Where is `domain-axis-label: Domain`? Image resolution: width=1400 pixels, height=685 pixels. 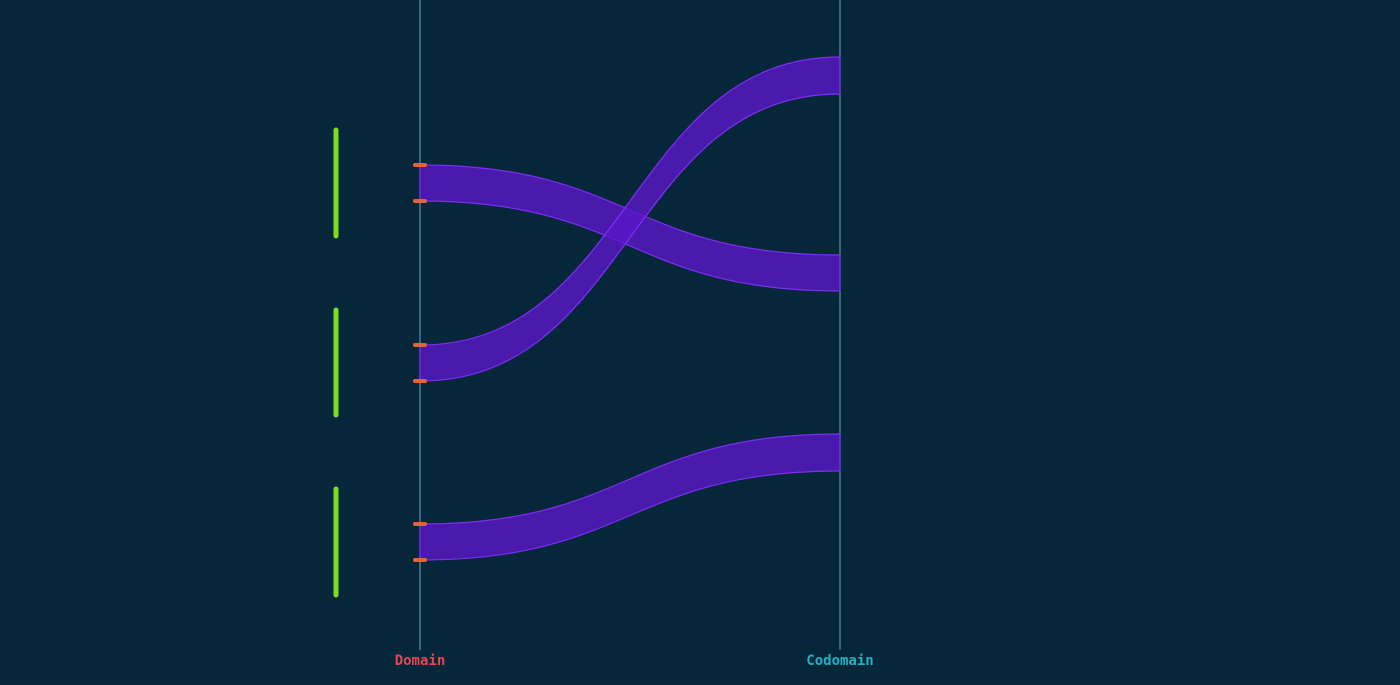
domain-axis-label: Domain is located at coordinates (420, 661).